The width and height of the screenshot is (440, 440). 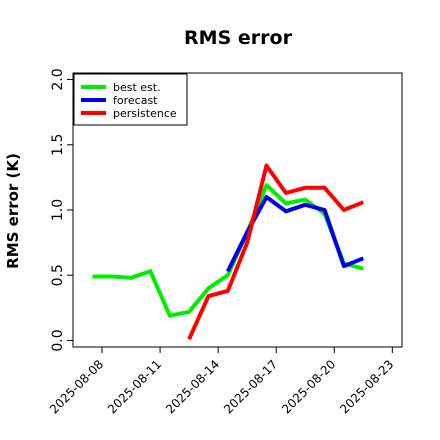 What do you see at coordinates (58, 275) in the screenshot?
I see `y-tick-label: 0.5` at bounding box center [58, 275].